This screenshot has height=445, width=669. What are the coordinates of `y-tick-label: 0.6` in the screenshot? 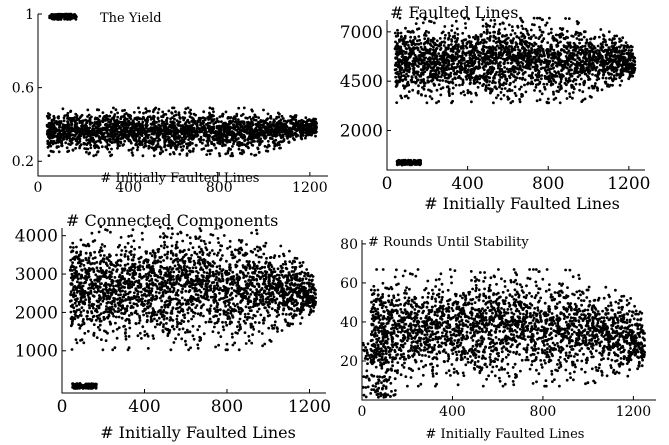 It's located at (23, 89).